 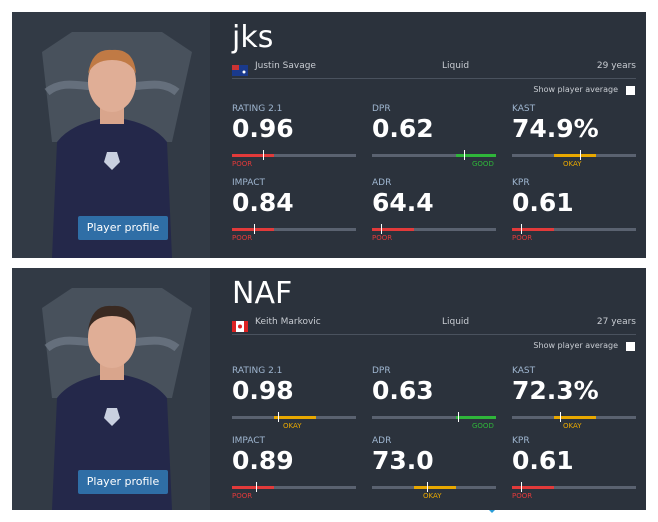 What do you see at coordinates (263, 202) in the screenshot?
I see `stat-value: 0.84` at bounding box center [263, 202].